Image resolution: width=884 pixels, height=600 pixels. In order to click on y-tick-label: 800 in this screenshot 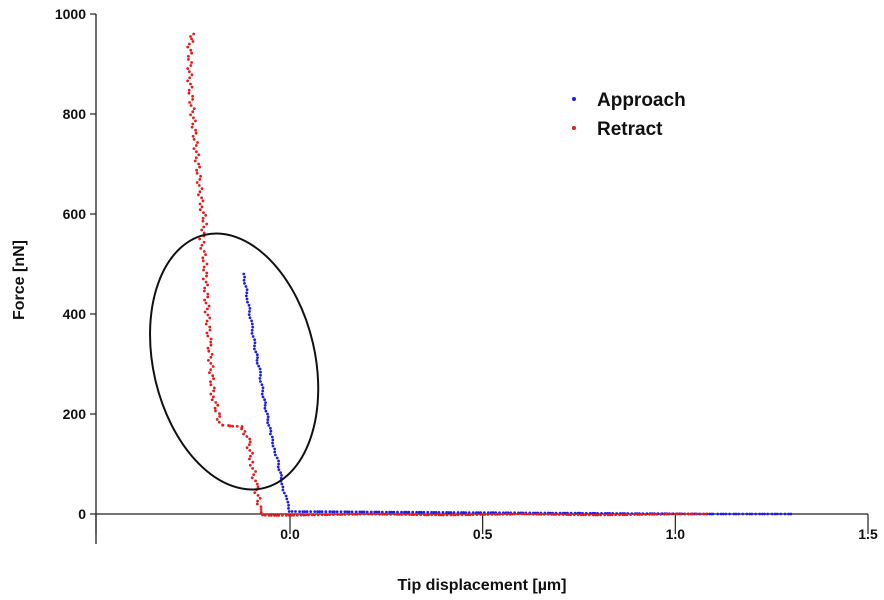, I will do `click(75, 114)`.